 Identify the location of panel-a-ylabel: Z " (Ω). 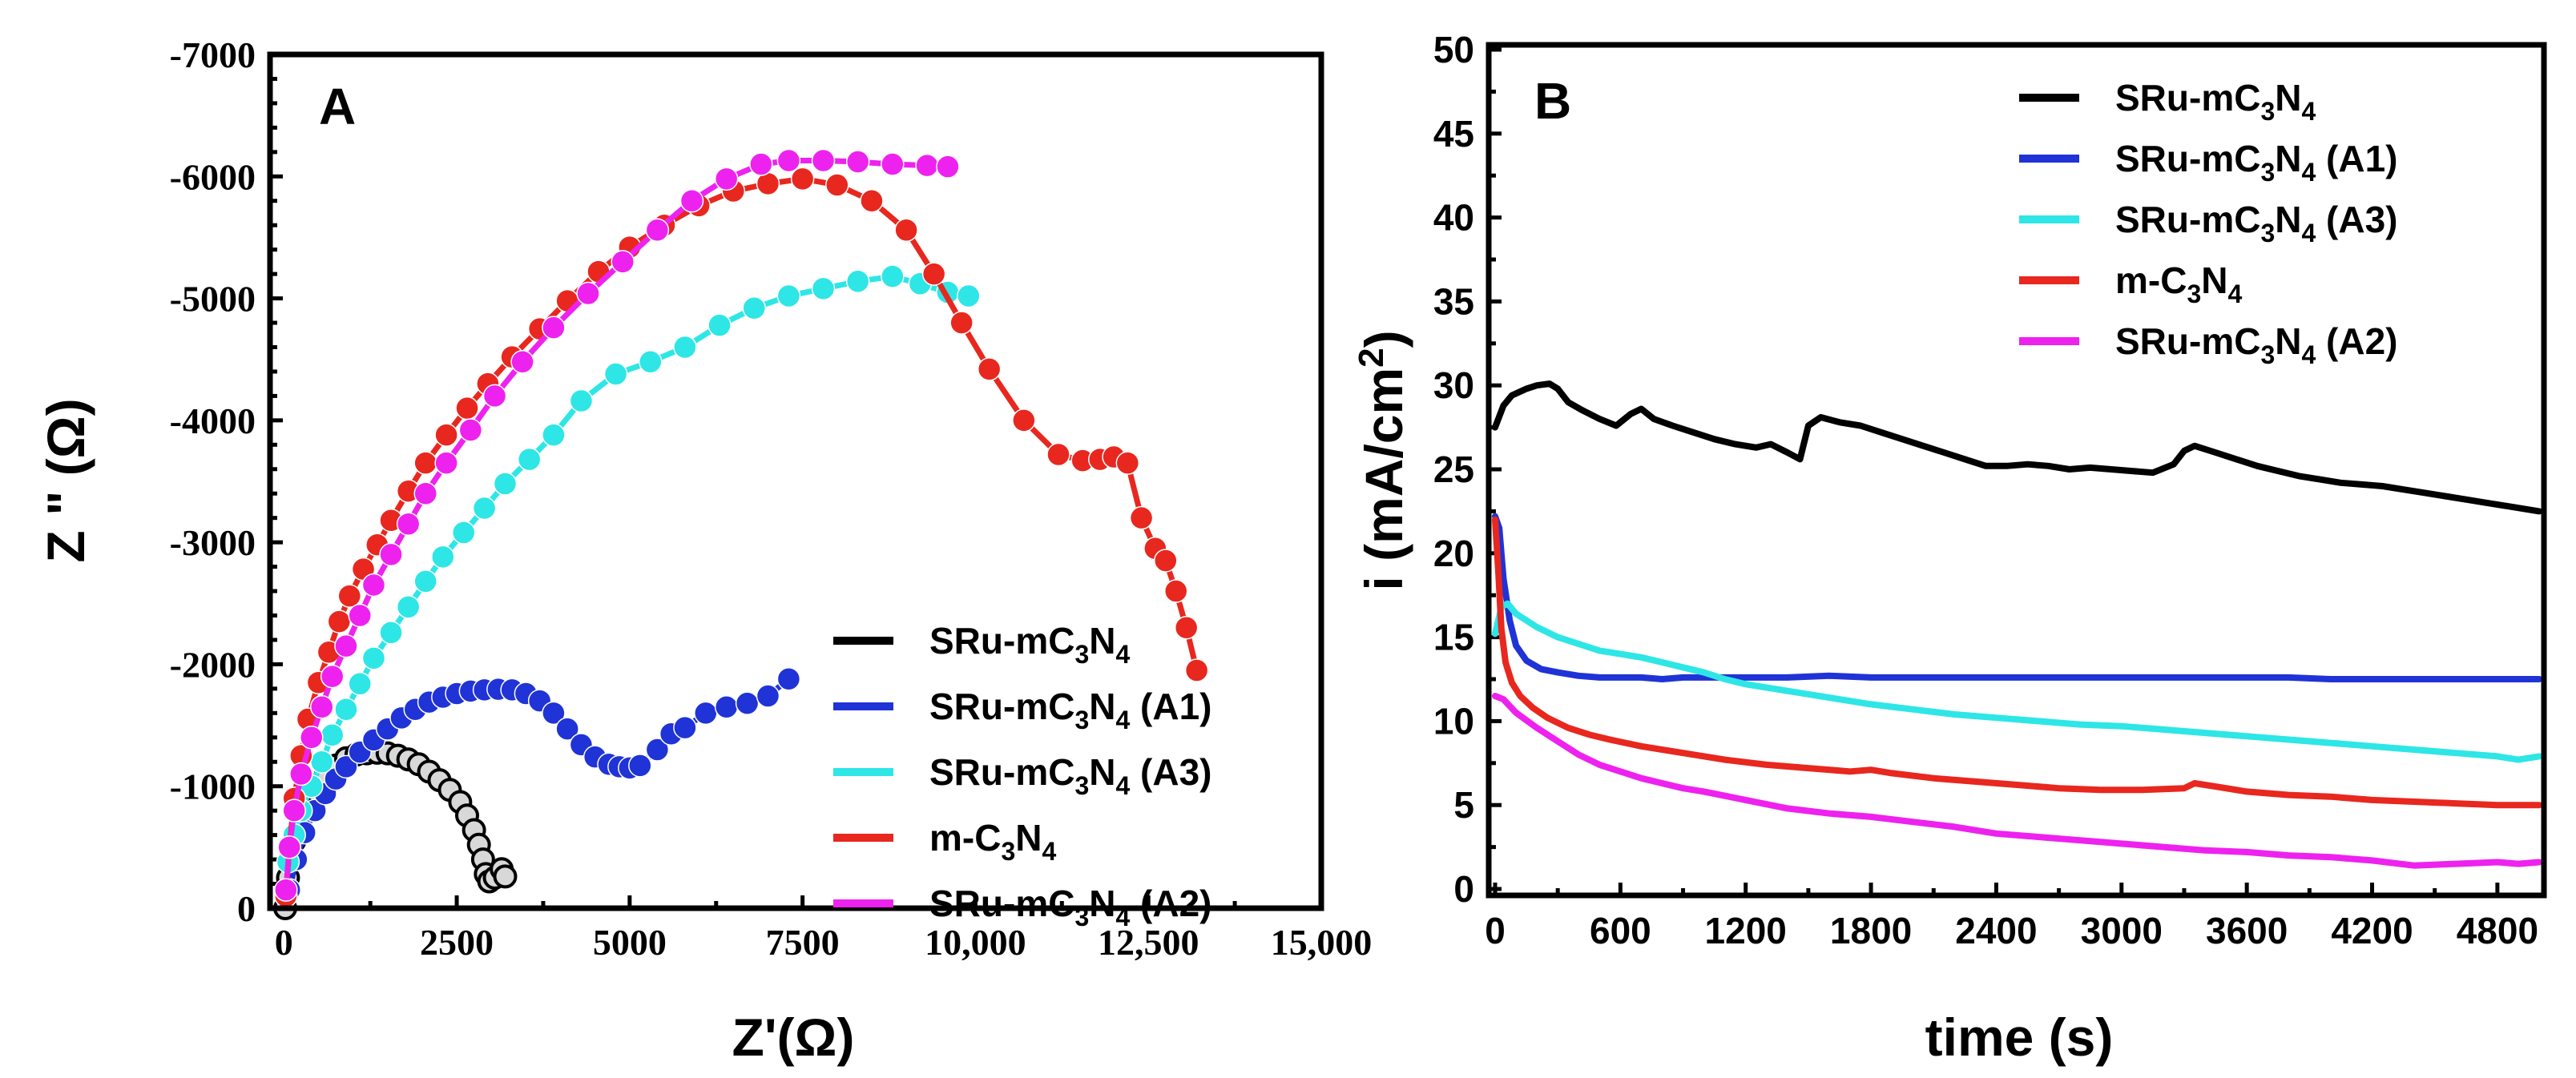
(65, 480).